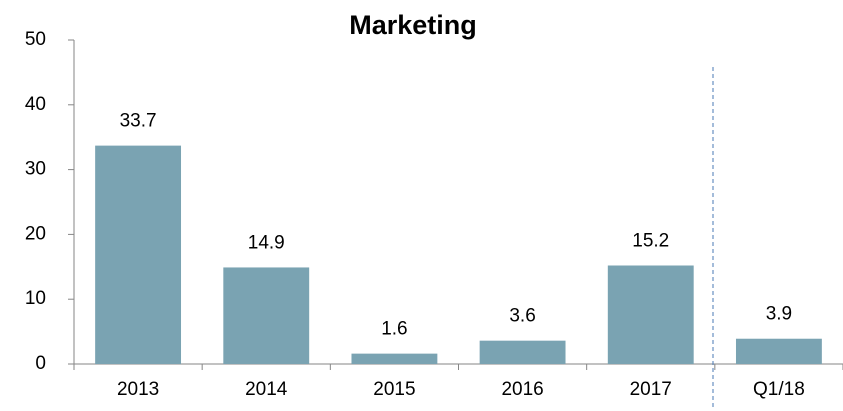 The height and width of the screenshot is (411, 843). What do you see at coordinates (779, 389) in the screenshot?
I see `x-tick-label: Q1/18` at bounding box center [779, 389].